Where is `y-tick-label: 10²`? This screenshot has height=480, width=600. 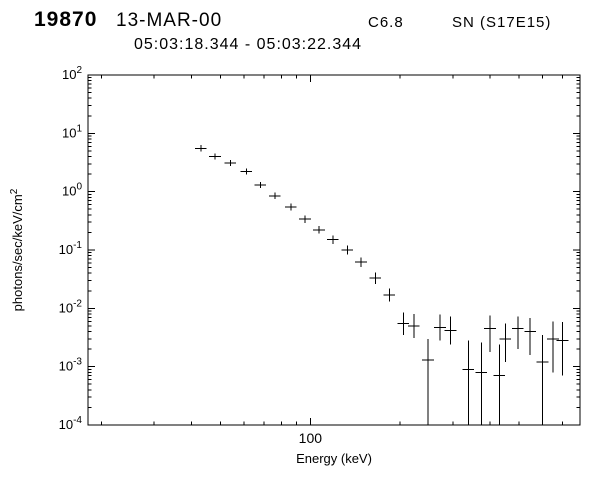 y-tick-label: 10² is located at coordinates (72, 73).